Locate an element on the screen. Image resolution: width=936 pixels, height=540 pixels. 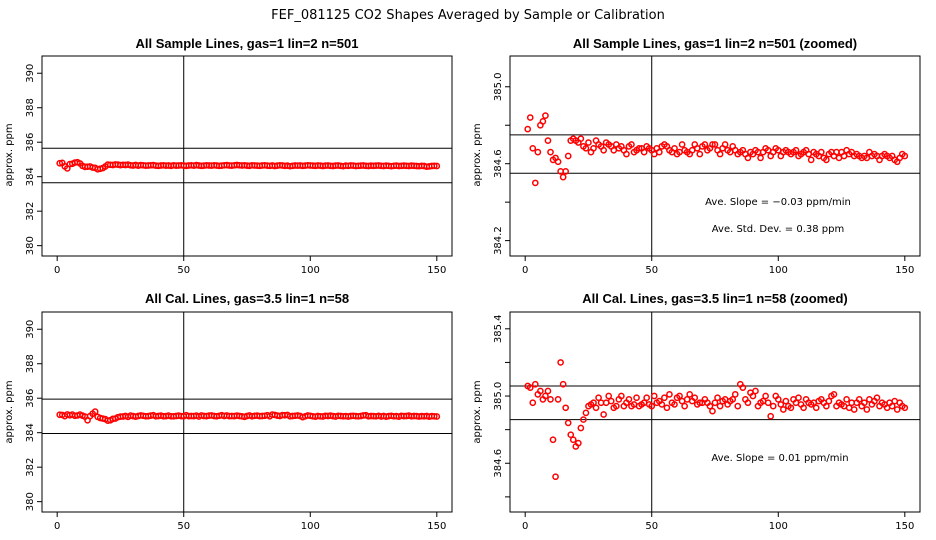
y-tick-label: 384.2 is located at coordinates (498, 240).